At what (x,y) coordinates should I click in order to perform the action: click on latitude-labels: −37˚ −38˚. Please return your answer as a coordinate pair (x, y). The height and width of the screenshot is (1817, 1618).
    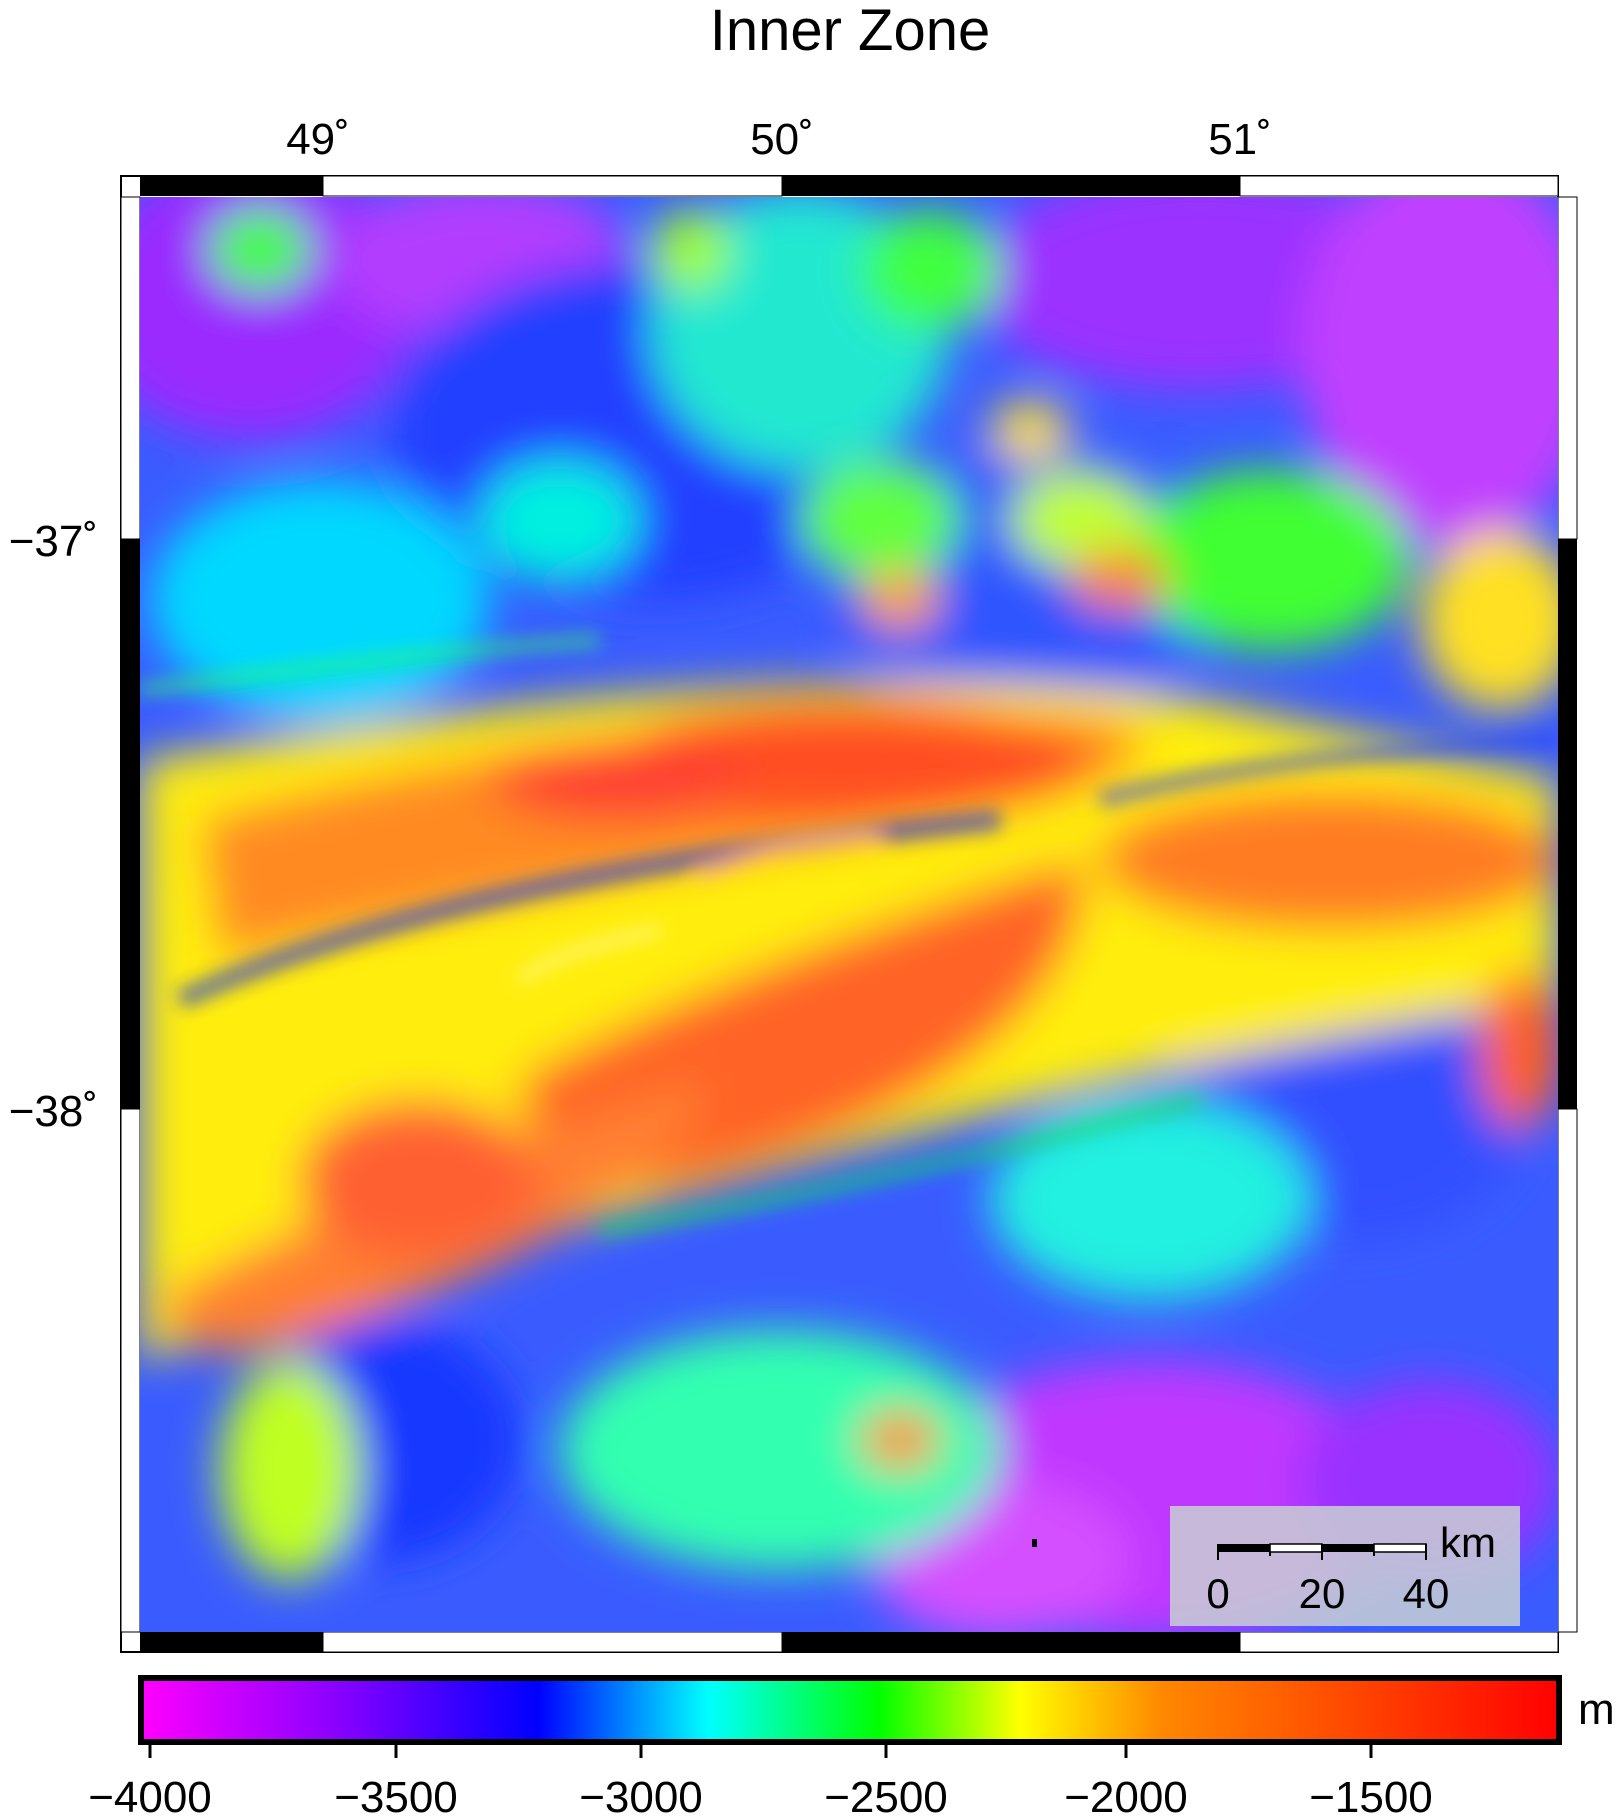
    Looking at the image, I should click on (53, 826).